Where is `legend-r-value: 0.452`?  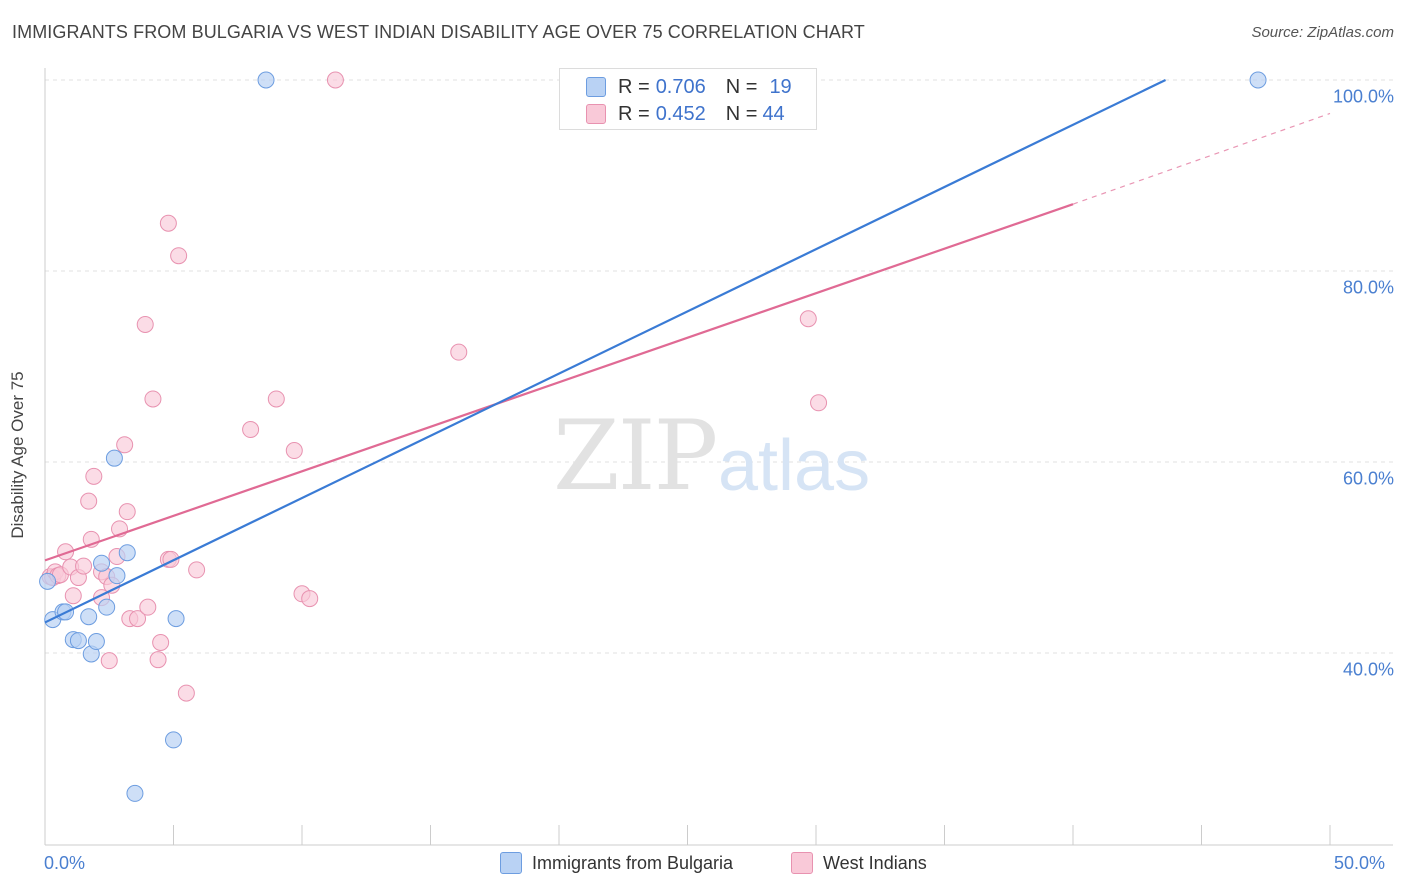 legend-r-value: 0.452 is located at coordinates (680, 113).